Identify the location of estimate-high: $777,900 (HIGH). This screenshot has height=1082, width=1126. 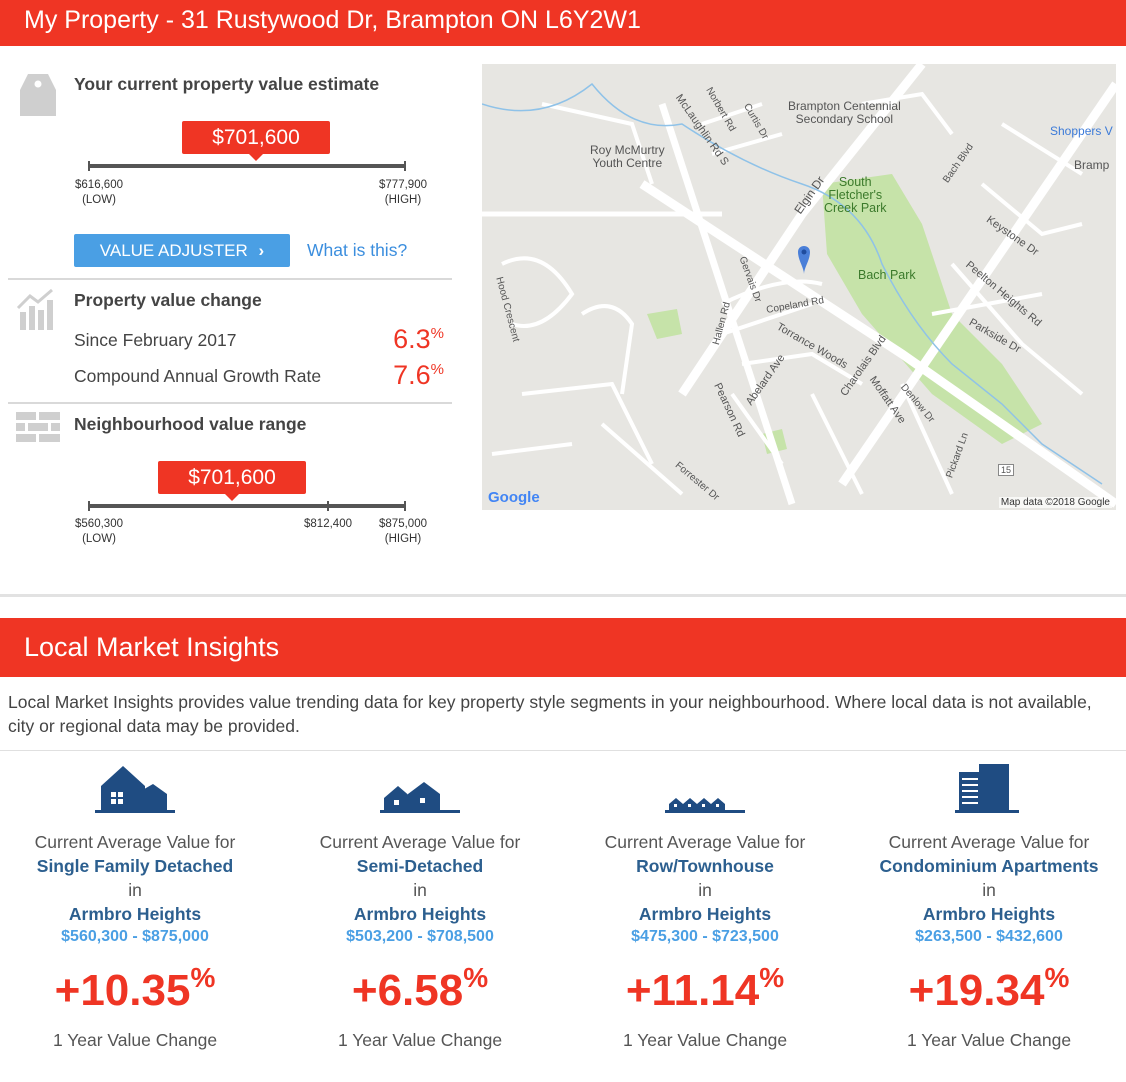
(403, 192).